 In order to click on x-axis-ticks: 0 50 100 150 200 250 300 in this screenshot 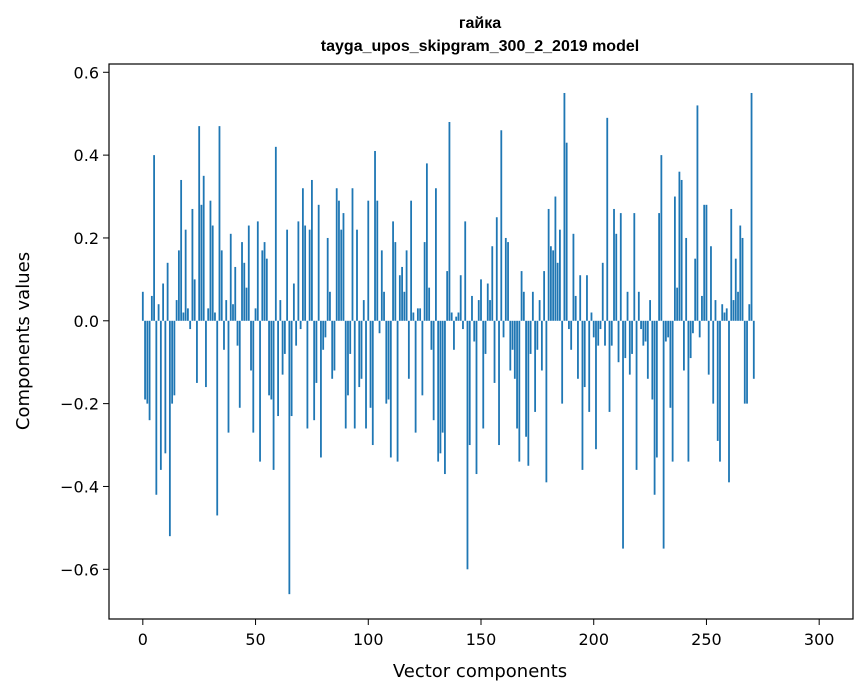, I will do `click(486, 634)`.